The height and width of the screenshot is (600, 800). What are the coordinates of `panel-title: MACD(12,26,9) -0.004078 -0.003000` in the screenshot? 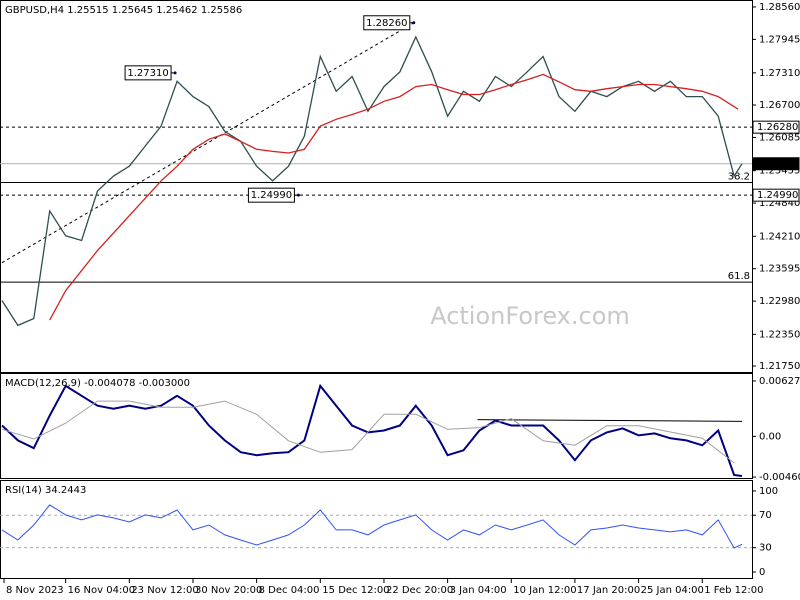 It's located at (97, 383).